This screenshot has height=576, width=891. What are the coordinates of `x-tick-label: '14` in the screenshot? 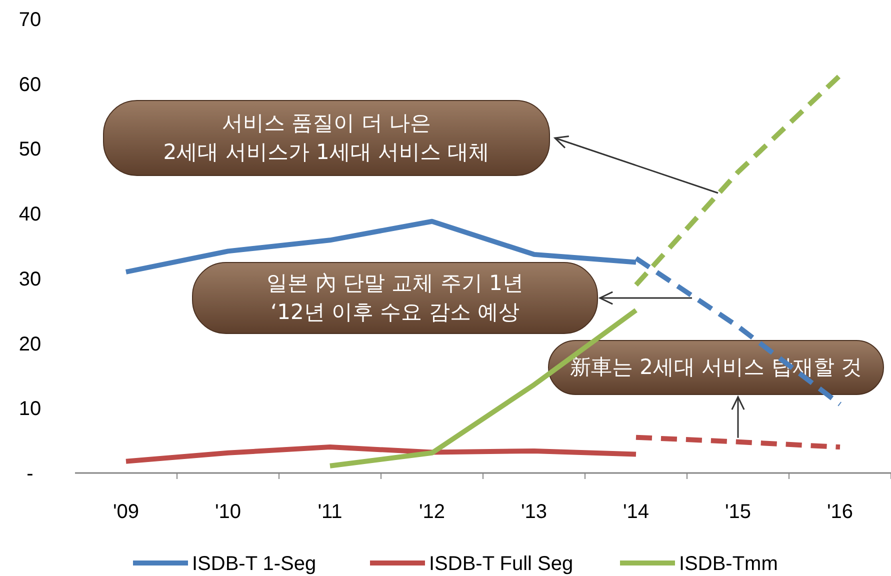 It's located at (636, 512).